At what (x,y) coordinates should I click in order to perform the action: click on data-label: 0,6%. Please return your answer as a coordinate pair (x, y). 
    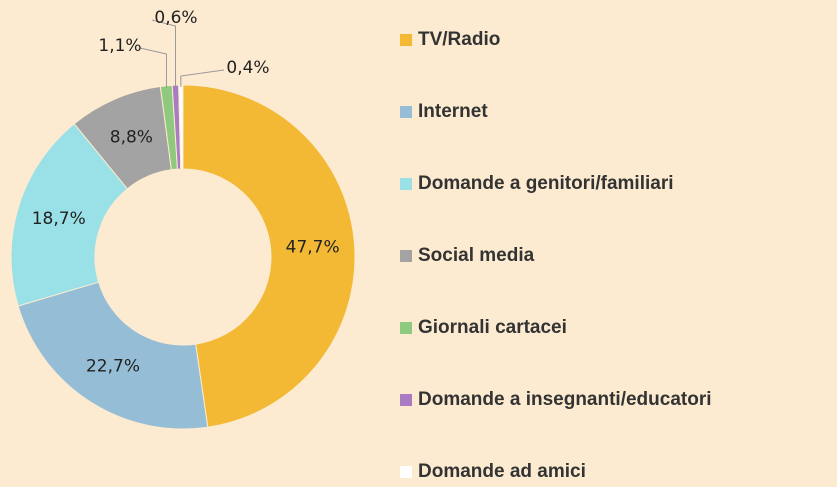
    Looking at the image, I should click on (175, 18).